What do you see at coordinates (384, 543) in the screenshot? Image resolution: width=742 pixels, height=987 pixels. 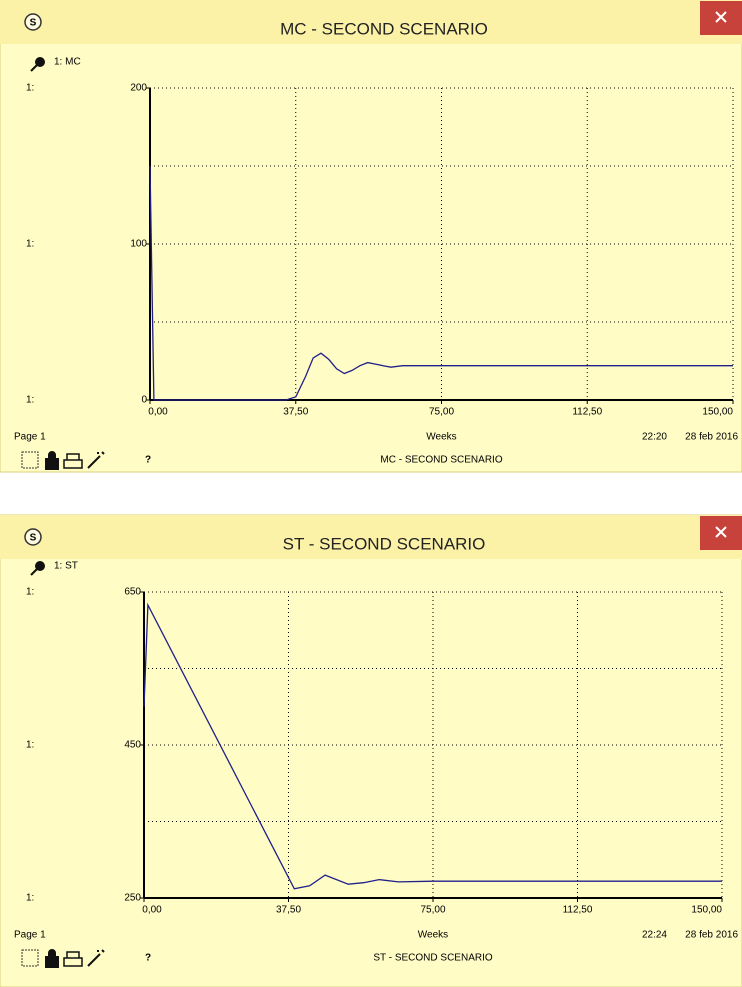 I see `window-title: ST - SECOND SCENARIO` at bounding box center [384, 543].